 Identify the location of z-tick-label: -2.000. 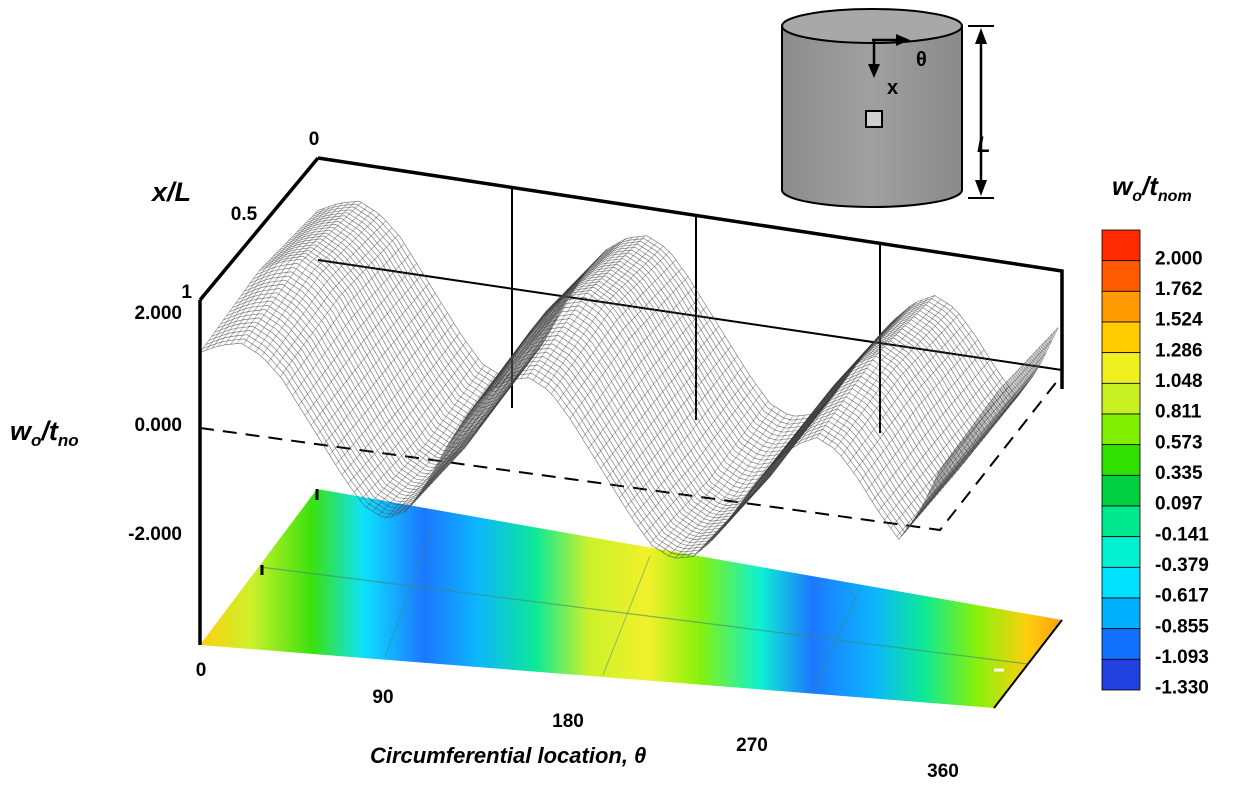
(155, 534).